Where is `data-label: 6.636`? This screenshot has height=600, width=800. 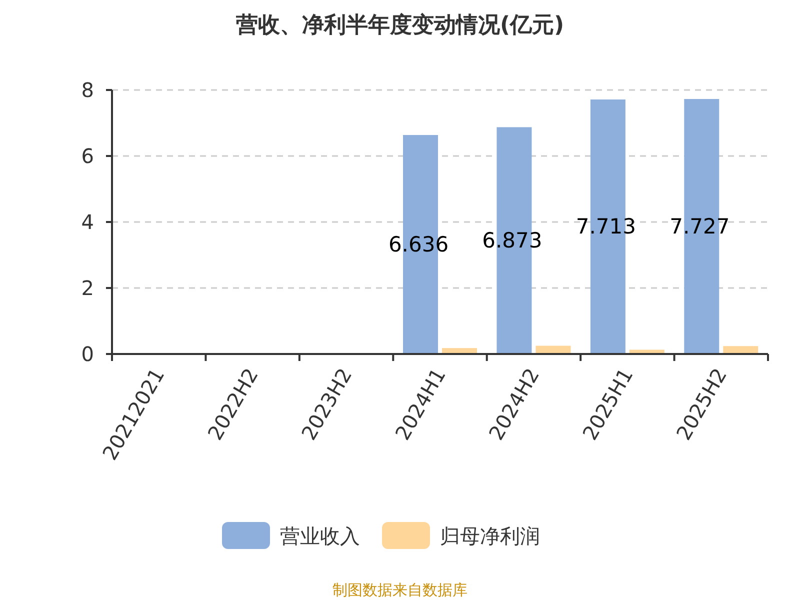 data-label: 6.636 is located at coordinates (418, 244).